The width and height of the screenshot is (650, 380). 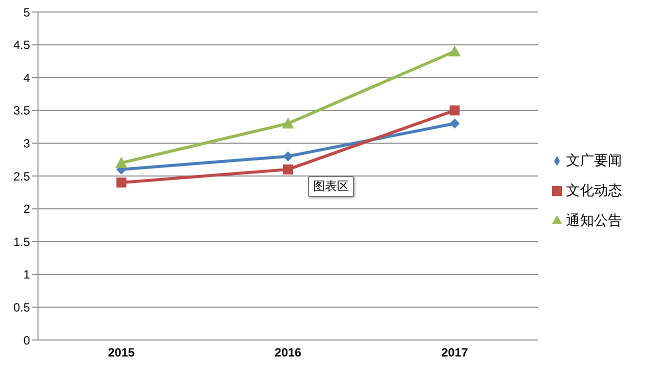 What do you see at coordinates (26, 340) in the screenshot?
I see `y-tick-label: 0` at bounding box center [26, 340].